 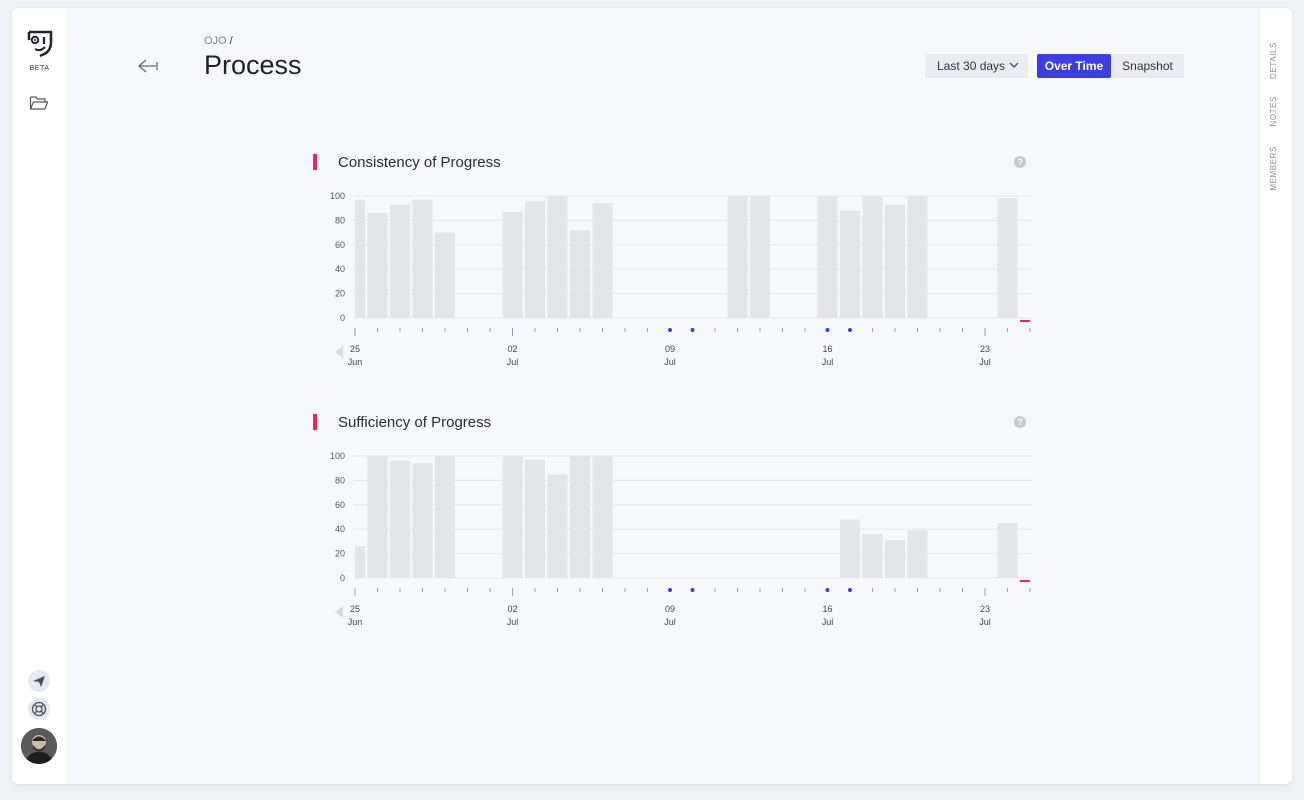 I want to click on over-time-button: Over Time, so click(x=1074, y=66).